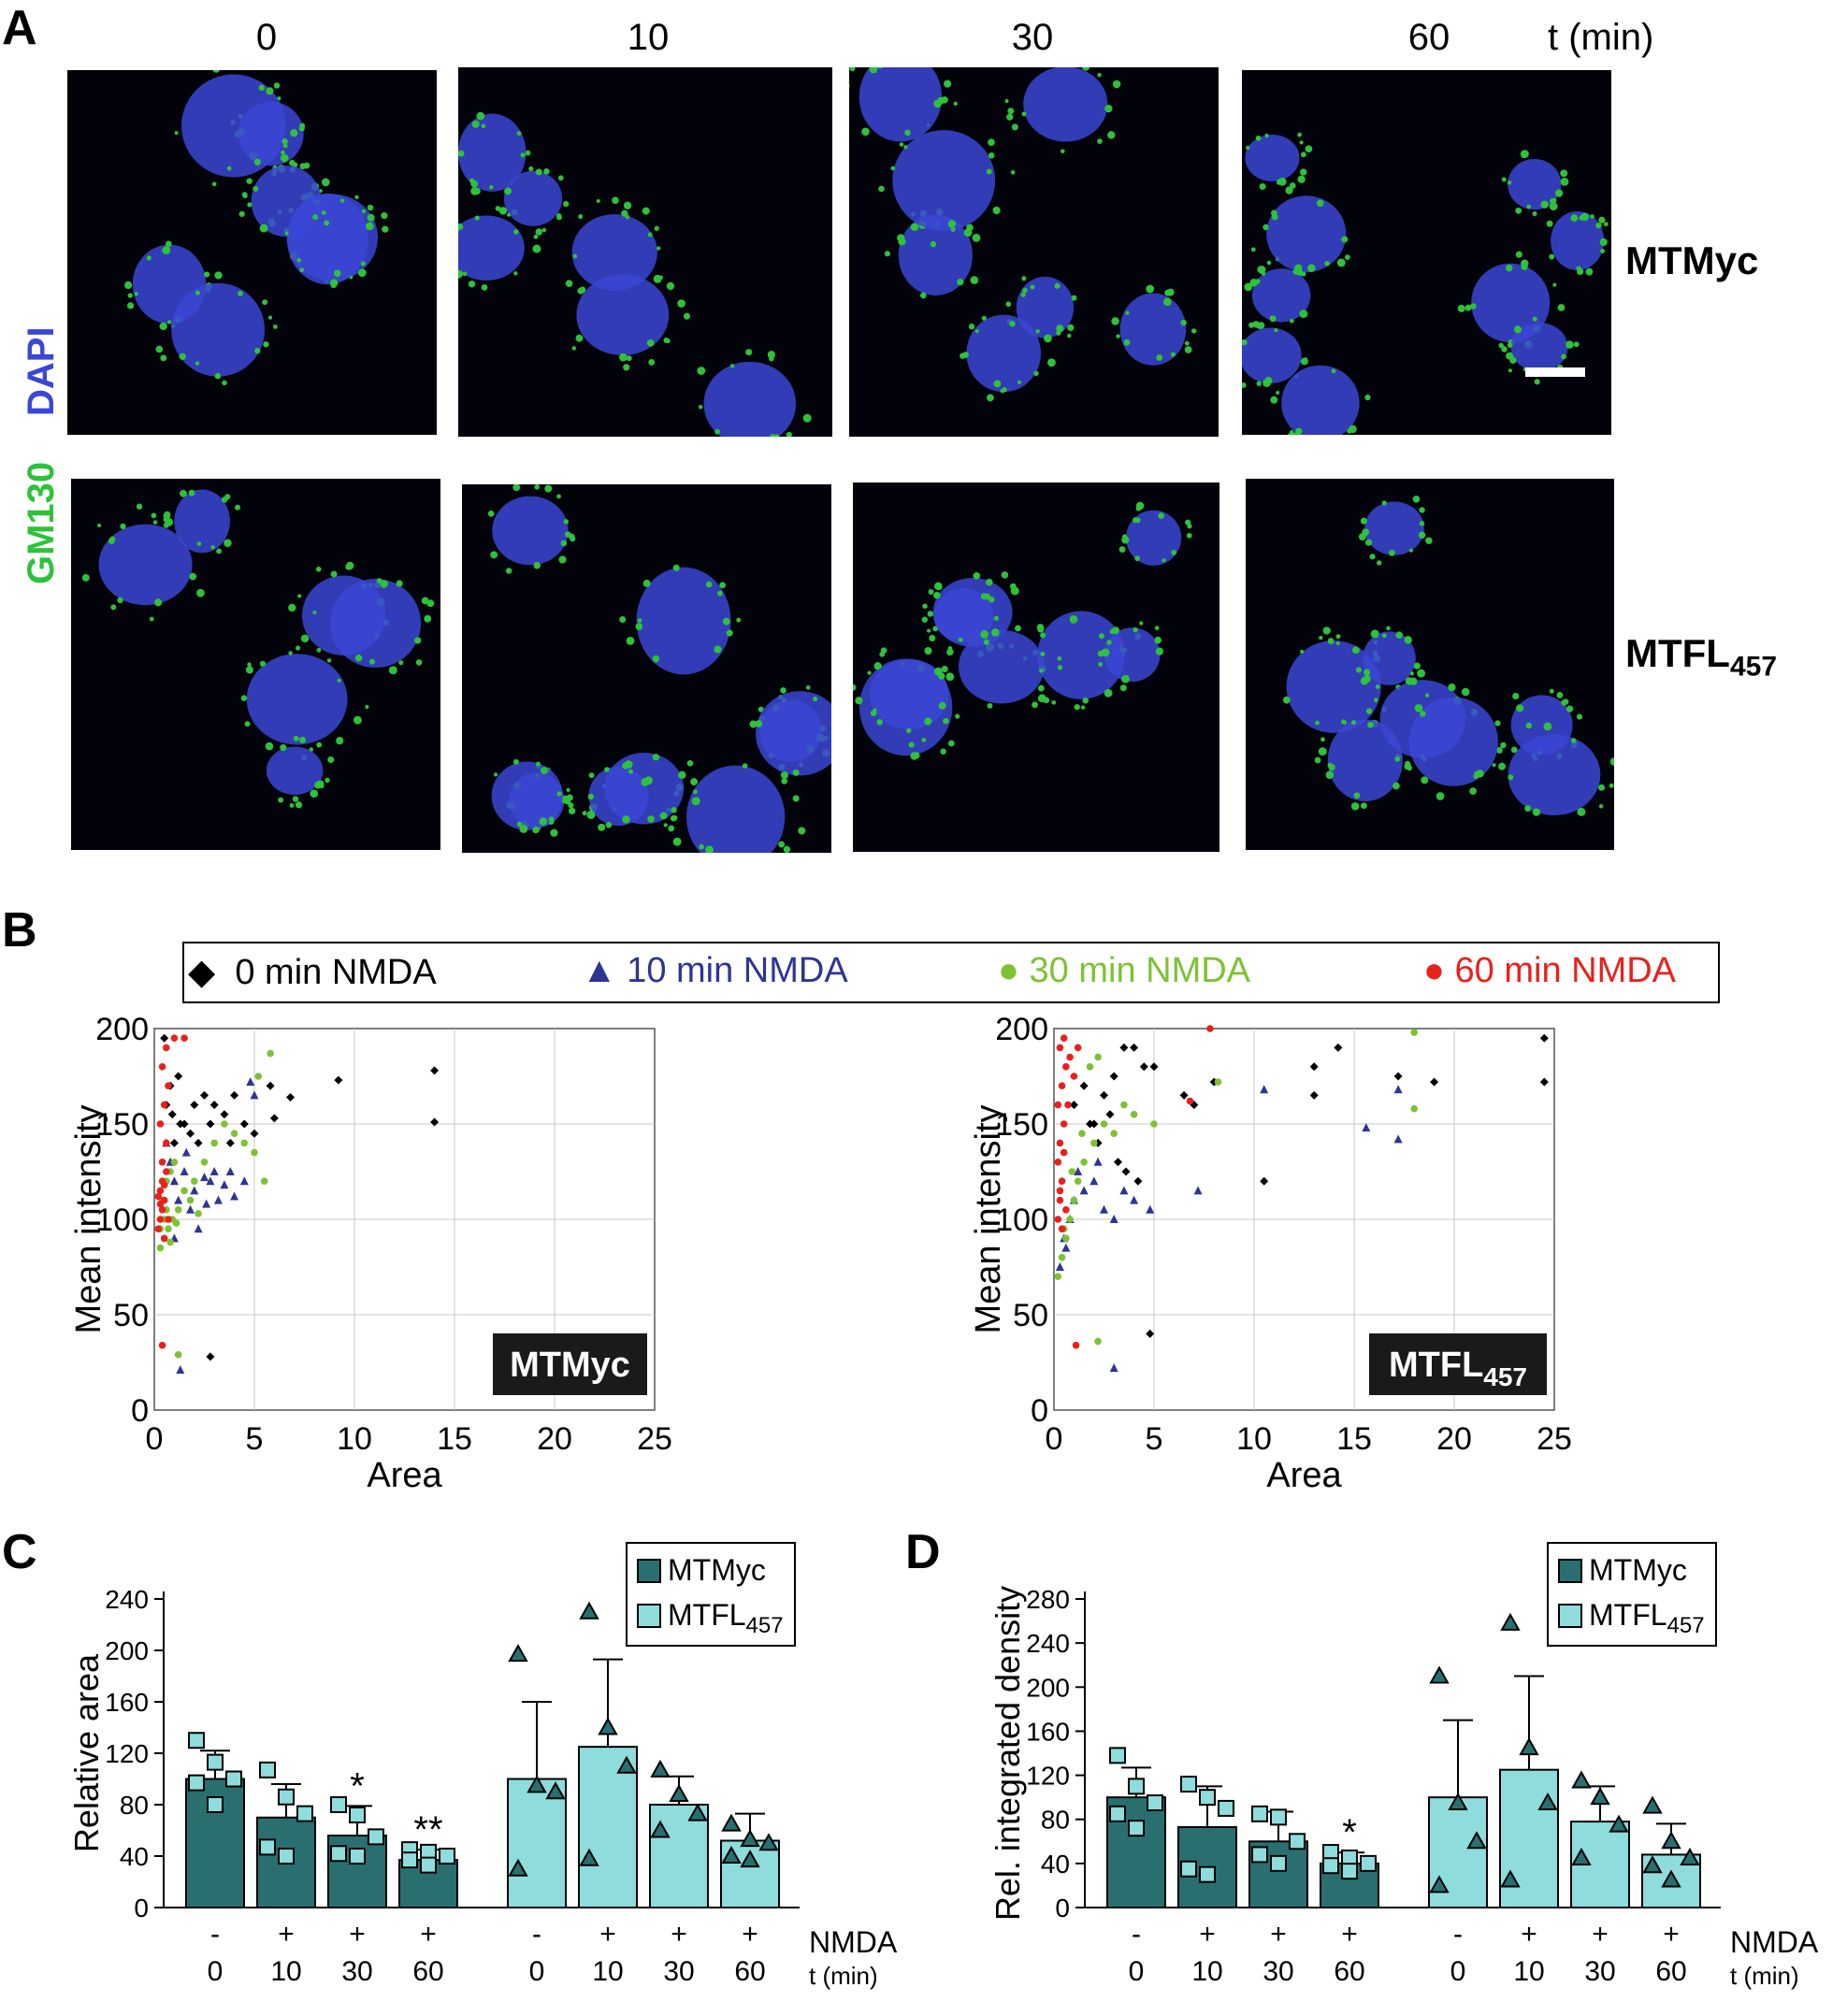 The width and height of the screenshot is (1847, 2016). I want to click on y-tick-label: 200, so click(127, 1650).